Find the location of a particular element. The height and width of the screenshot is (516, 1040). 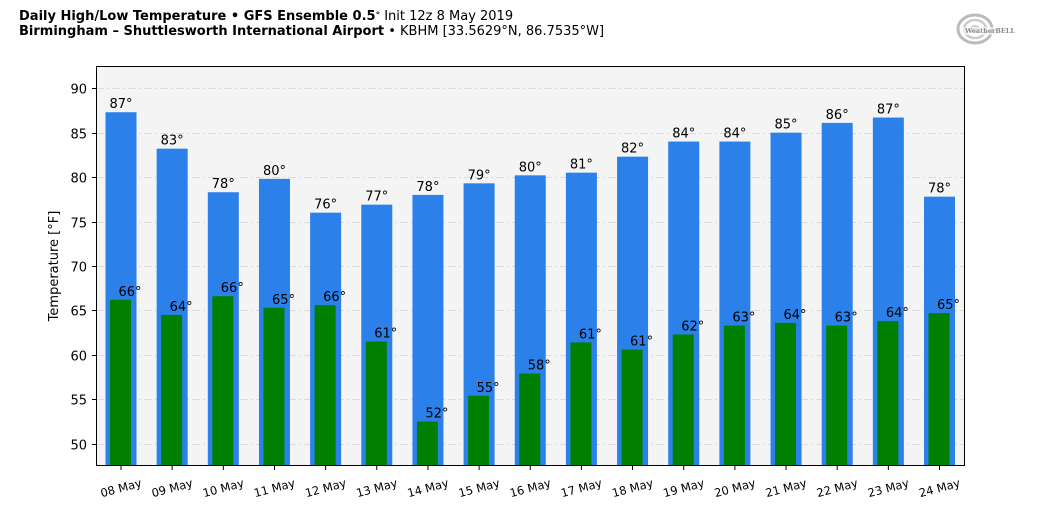

y-axis: 50 55 60 65 70 75 80 85 90 is located at coordinates (83, 268).